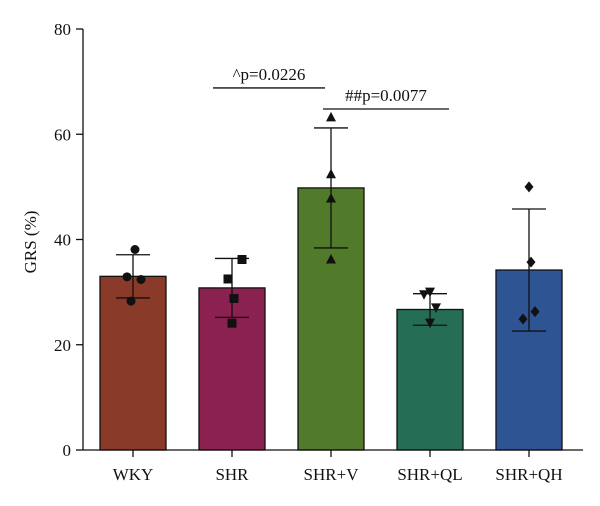 The width and height of the screenshot is (600, 506). Describe the element at coordinates (331, 87) in the screenshot. I see `significance-annotations: ^p=0.0226 ##p=0.0077` at that location.